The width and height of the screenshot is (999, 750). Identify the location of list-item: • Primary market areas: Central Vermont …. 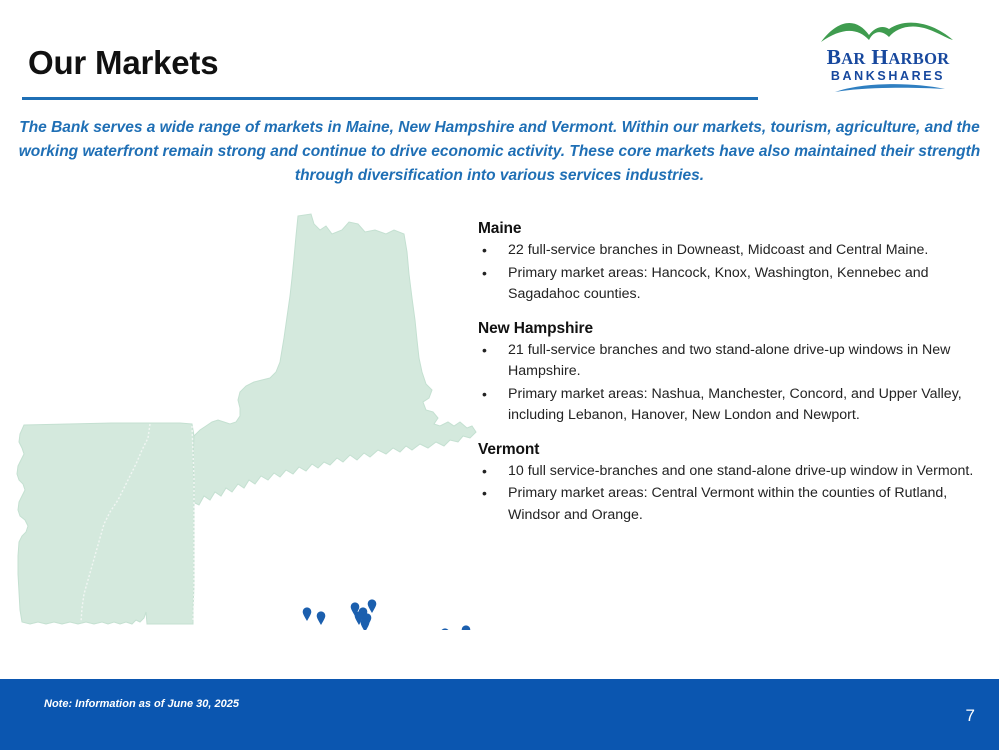
(734, 504).